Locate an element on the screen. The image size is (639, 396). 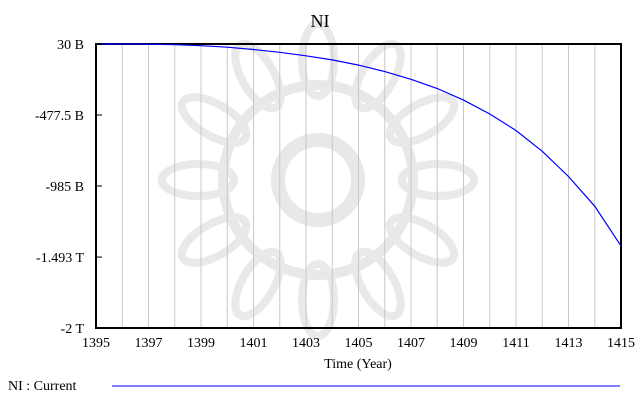
x-tick-label: 1405 is located at coordinates (359, 343).